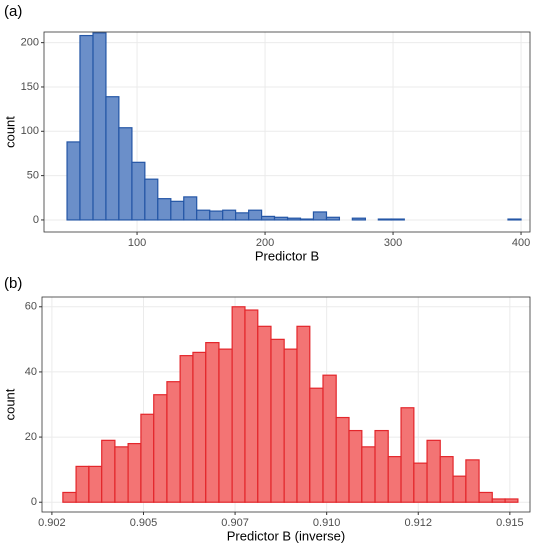  I want to click on x-tick-label: 0.915, so click(510, 523).